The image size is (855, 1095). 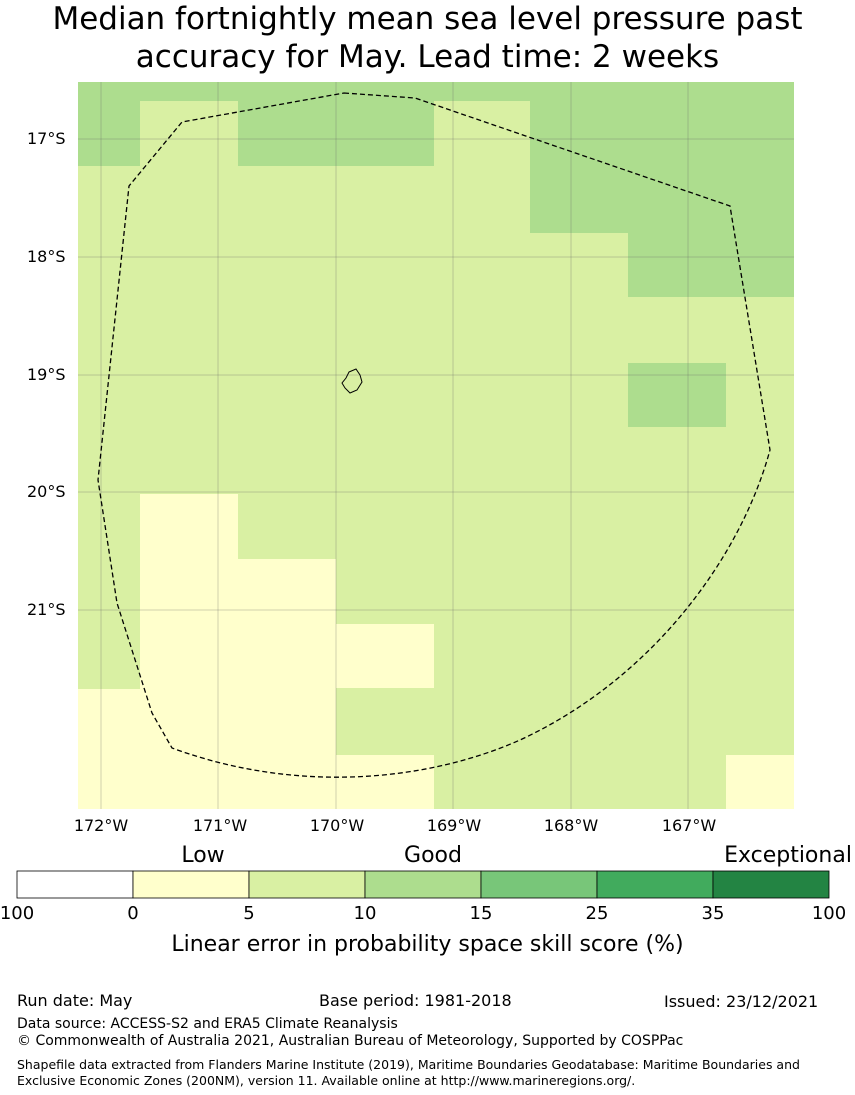 What do you see at coordinates (597, 913) in the screenshot?
I see `colorbar-tick: 25` at bounding box center [597, 913].